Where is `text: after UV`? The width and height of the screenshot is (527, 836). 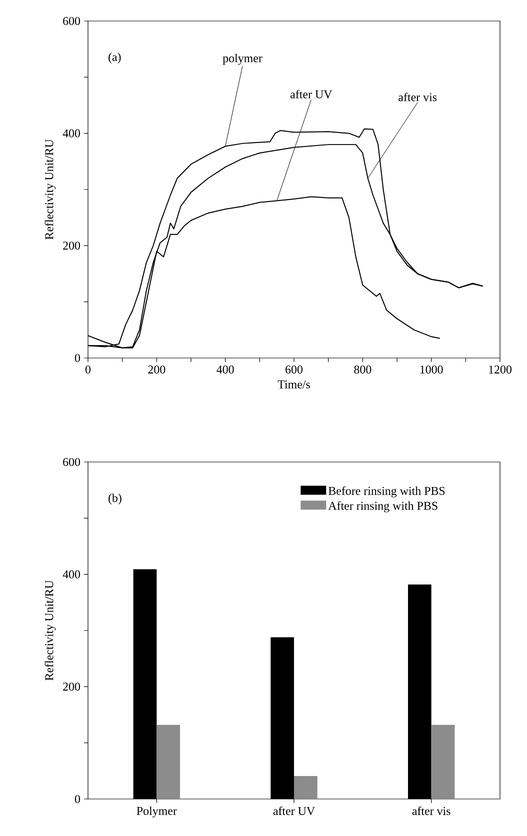 text: after UV is located at coordinates (311, 94).